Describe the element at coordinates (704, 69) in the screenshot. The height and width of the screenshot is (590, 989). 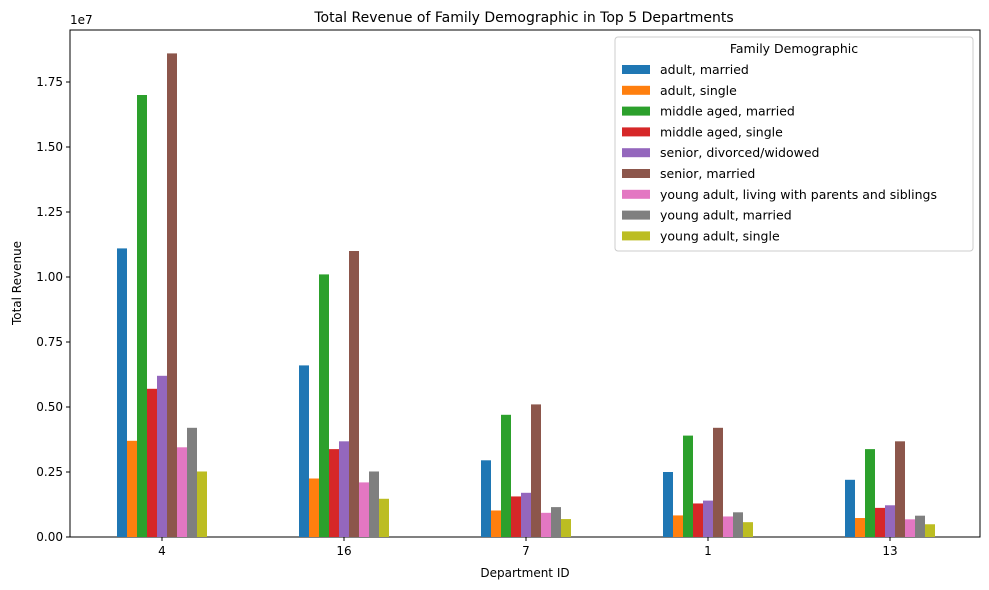
I see `legend-entry-label: adult, married` at that location.